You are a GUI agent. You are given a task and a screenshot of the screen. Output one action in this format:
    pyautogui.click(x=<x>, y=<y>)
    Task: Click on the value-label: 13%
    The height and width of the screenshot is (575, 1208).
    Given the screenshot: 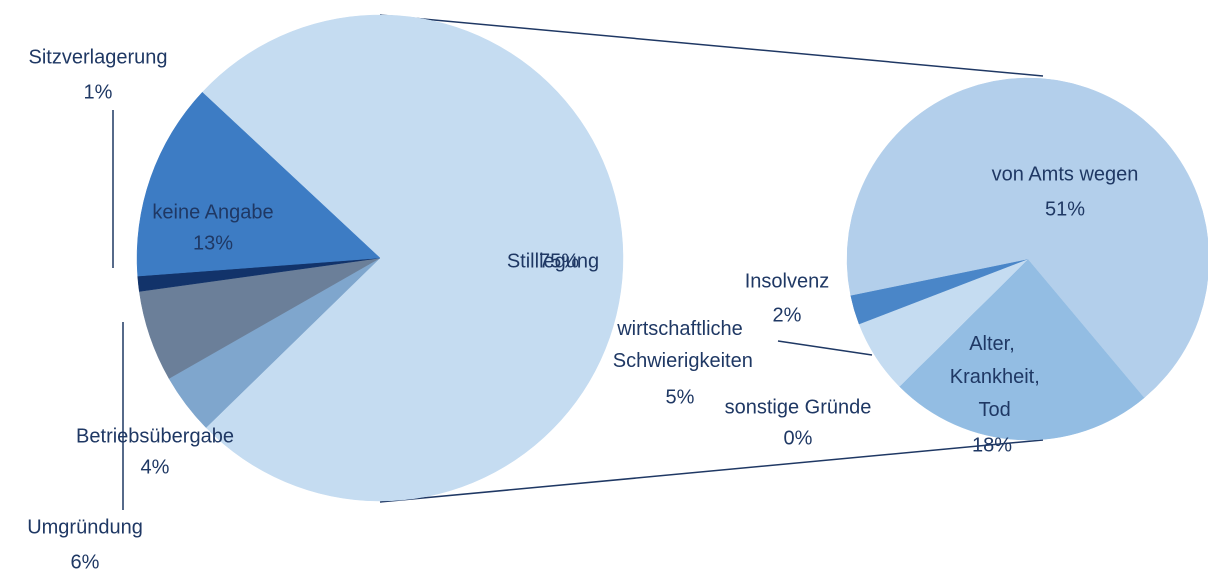 What is the action you would take?
    pyautogui.click(x=213, y=243)
    